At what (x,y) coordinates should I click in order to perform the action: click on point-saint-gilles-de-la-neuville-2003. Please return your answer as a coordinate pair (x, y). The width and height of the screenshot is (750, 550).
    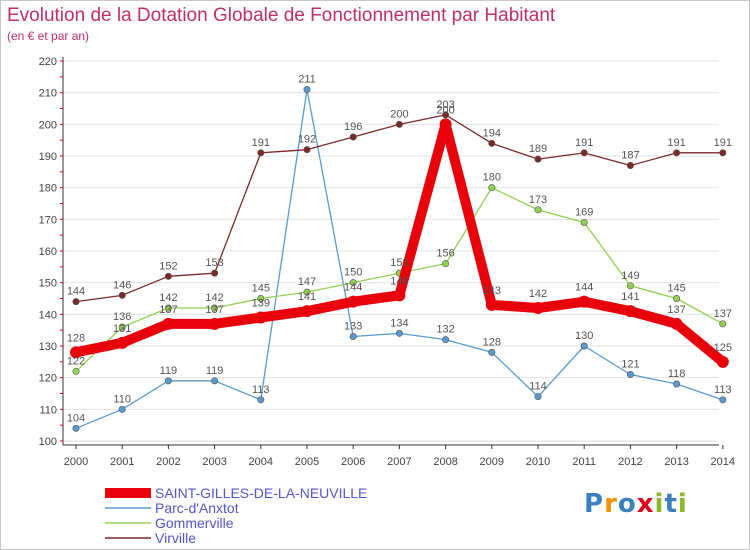
    Looking at the image, I should click on (214, 323).